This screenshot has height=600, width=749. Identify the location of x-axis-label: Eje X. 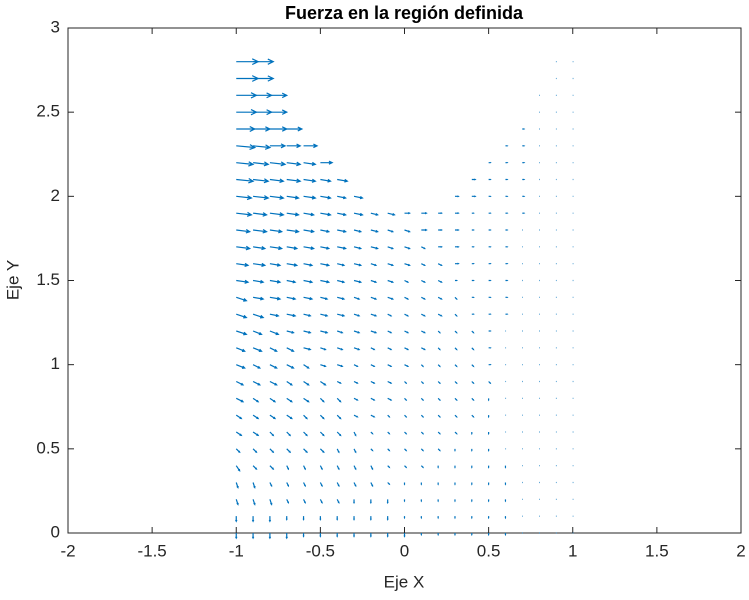
(404, 581).